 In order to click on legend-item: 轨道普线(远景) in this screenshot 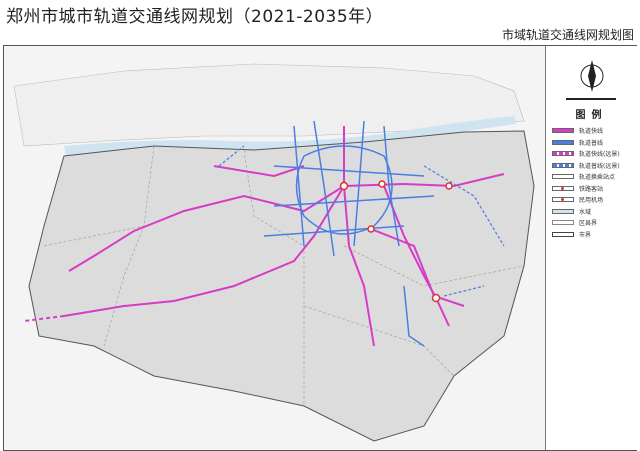, I will do `click(586, 165)`.